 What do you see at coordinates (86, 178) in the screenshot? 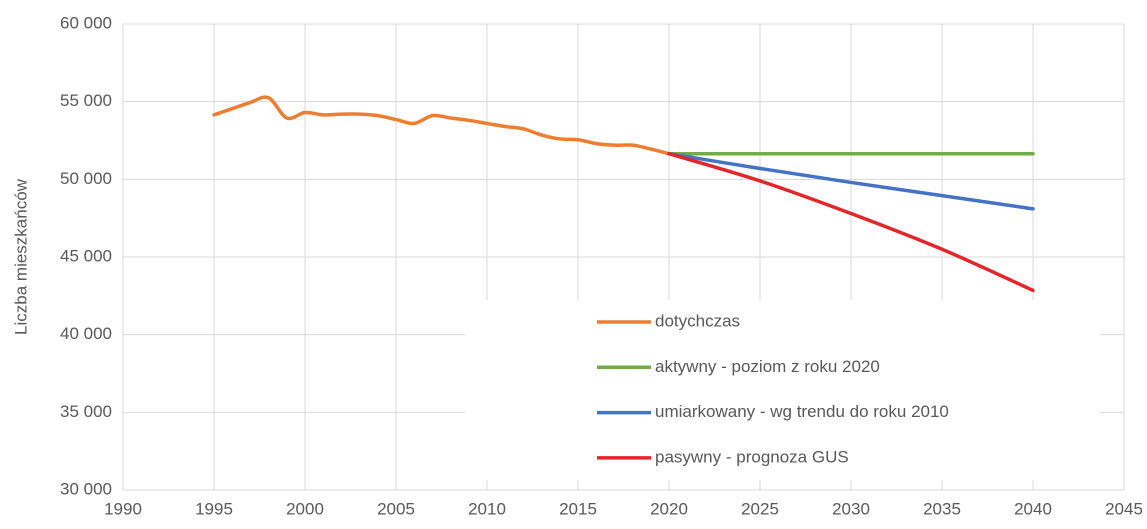
I see `y-tick-label: 50 000` at bounding box center [86, 178].